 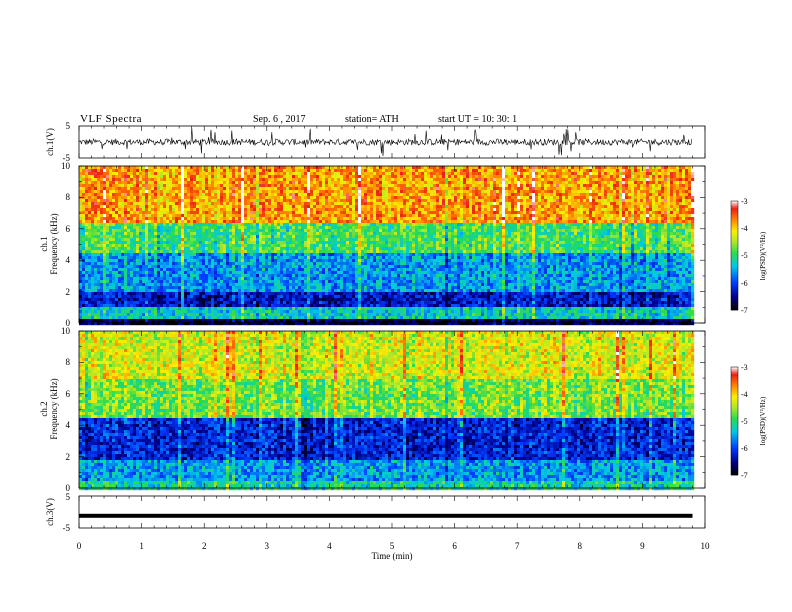 I want to click on ch1-waveform-panel: 5 -5 ch.1(V), so click(x=375, y=142).